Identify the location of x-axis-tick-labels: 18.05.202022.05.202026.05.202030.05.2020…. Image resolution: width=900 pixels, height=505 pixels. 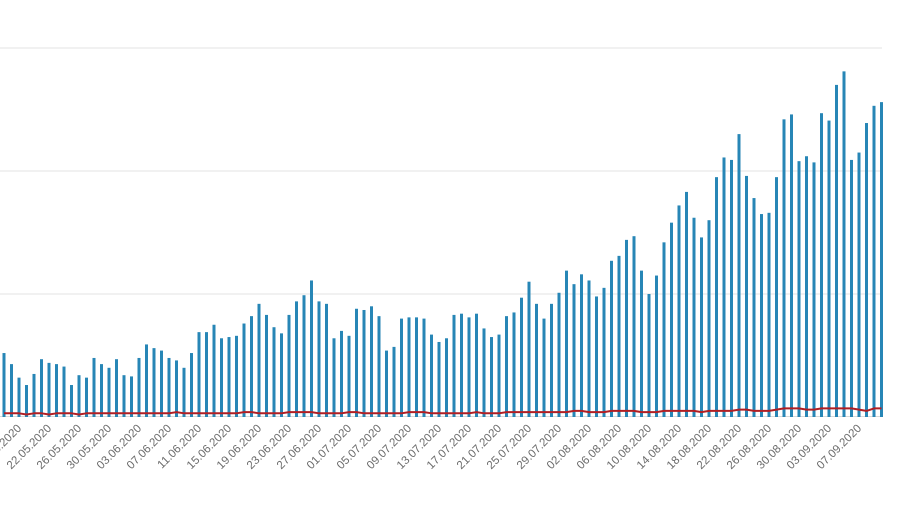
(432, 447).